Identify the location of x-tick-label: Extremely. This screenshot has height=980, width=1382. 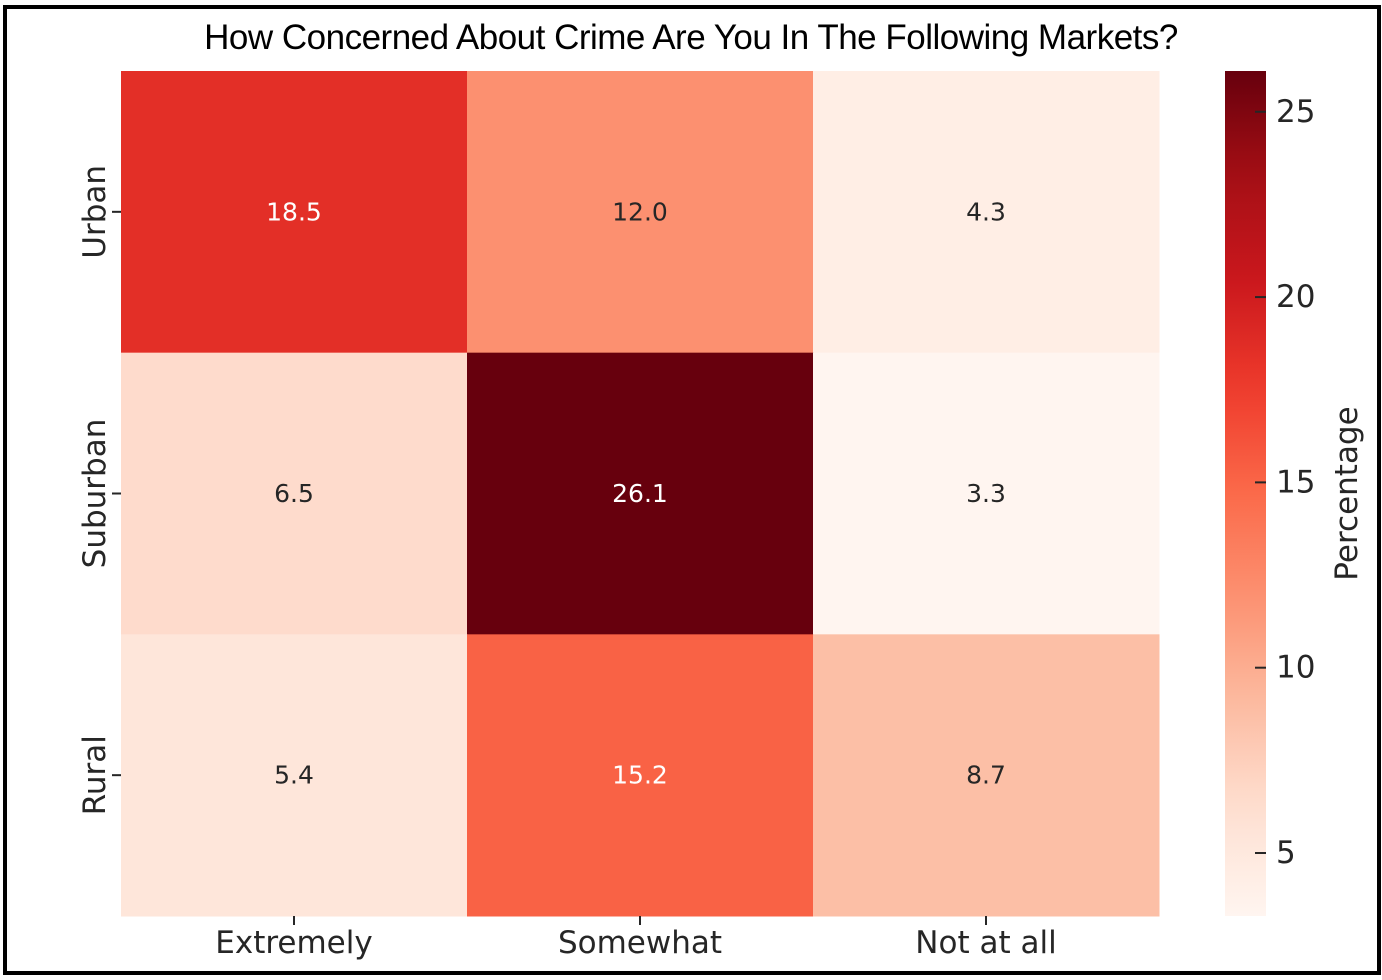
(293, 943).